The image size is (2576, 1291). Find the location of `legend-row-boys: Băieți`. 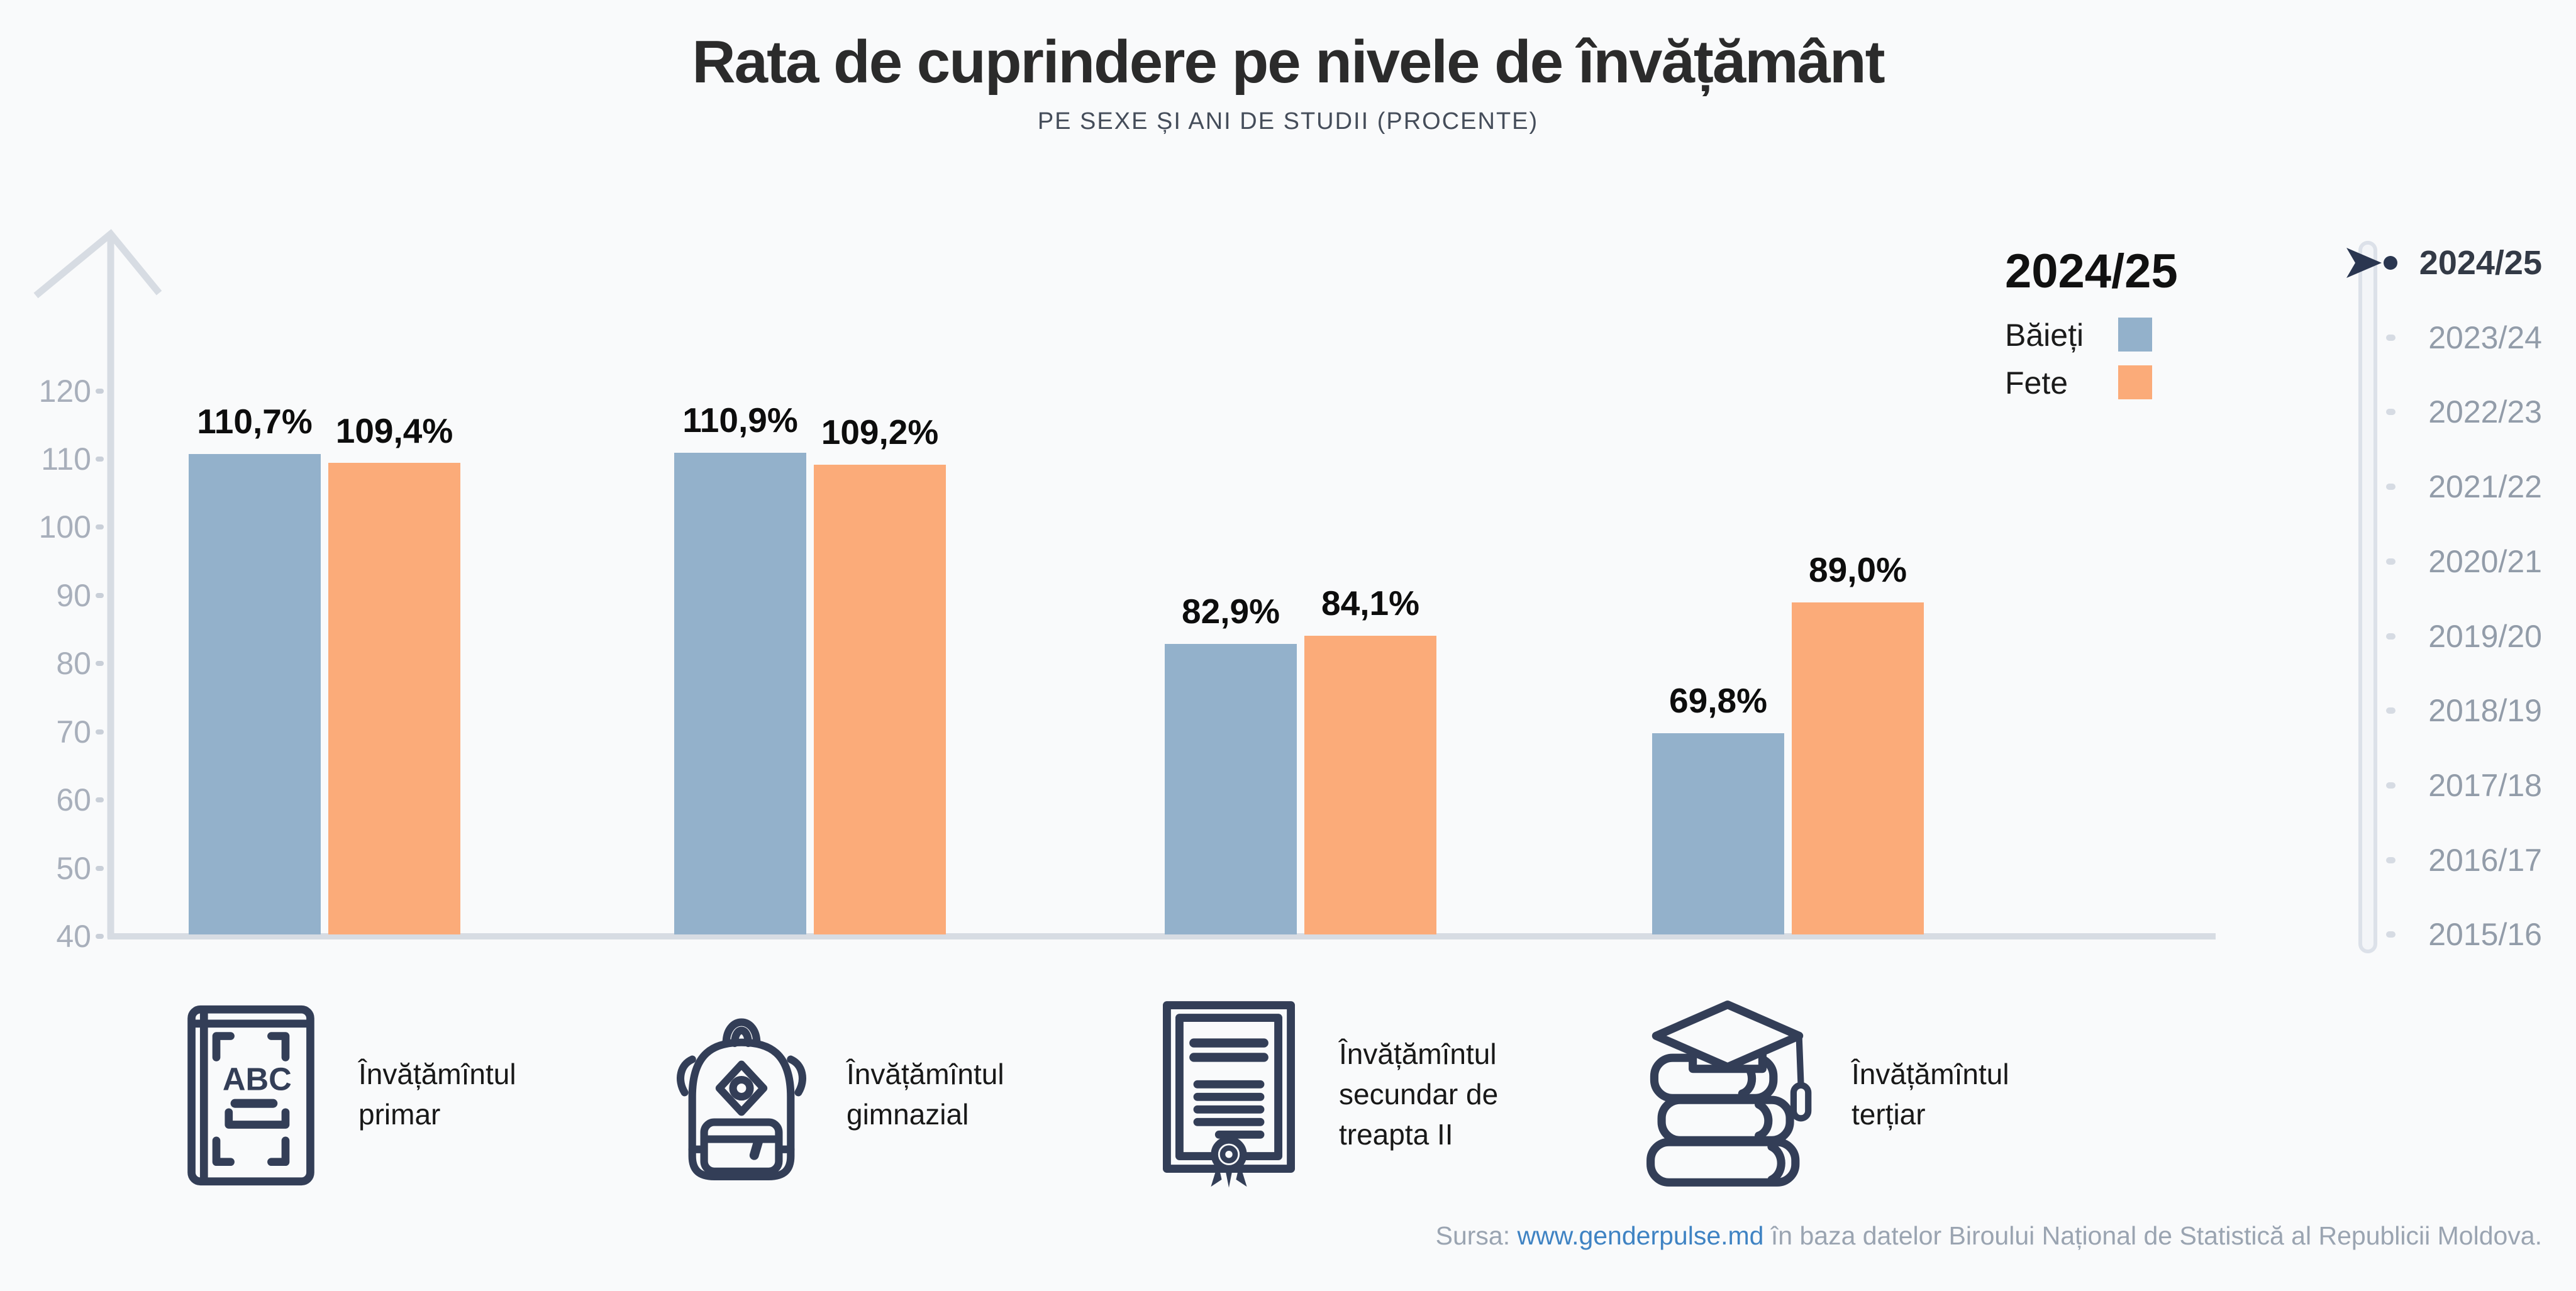

legend-row-boys: Băieți is located at coordinates (2078, 335).